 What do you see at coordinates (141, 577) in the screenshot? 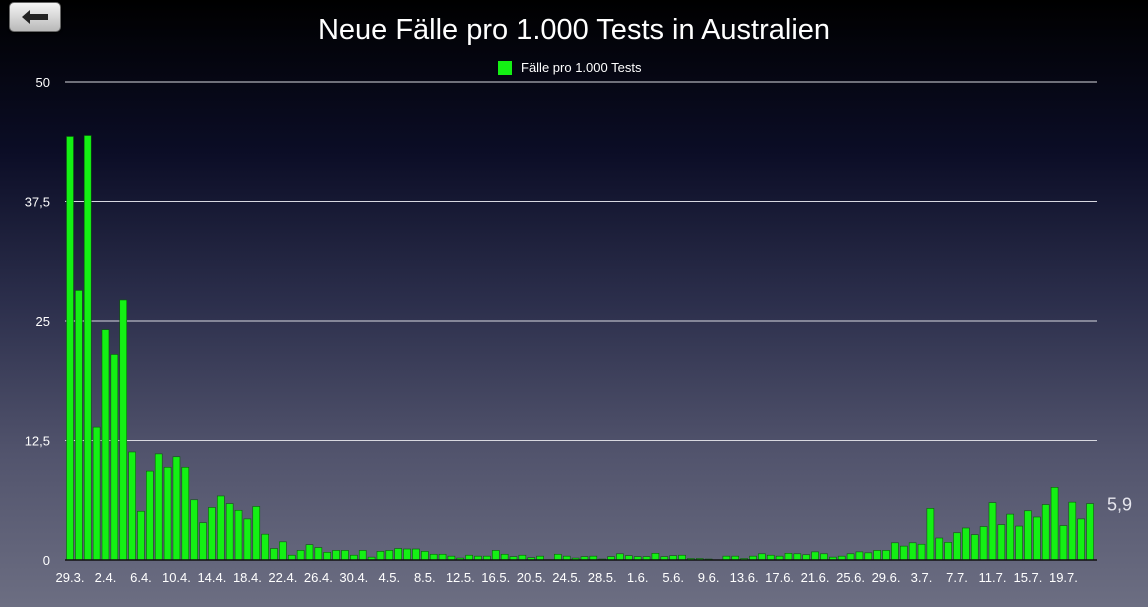
I see `x-tick-label: 6.4.` at bounding box center [141, 577].